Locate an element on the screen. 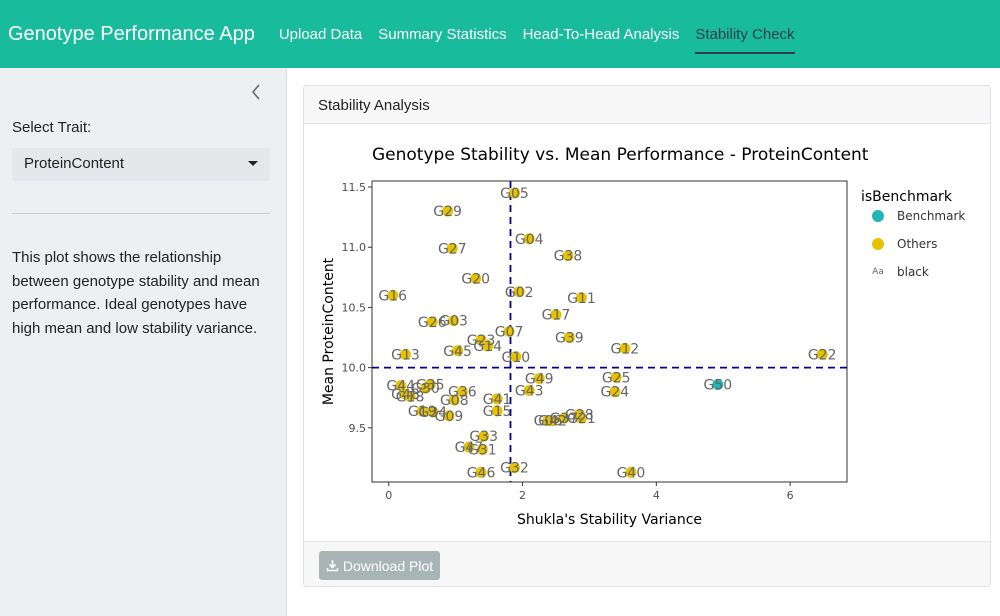  tab-stability-check: Stability Check is located at coordinates (745, 34).